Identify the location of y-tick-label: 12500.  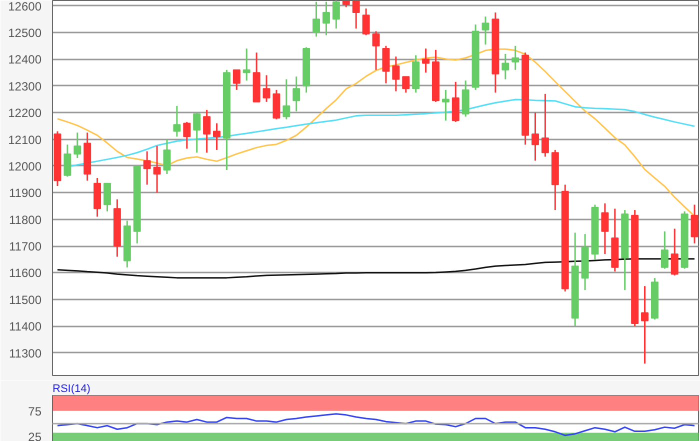
(25, 33).